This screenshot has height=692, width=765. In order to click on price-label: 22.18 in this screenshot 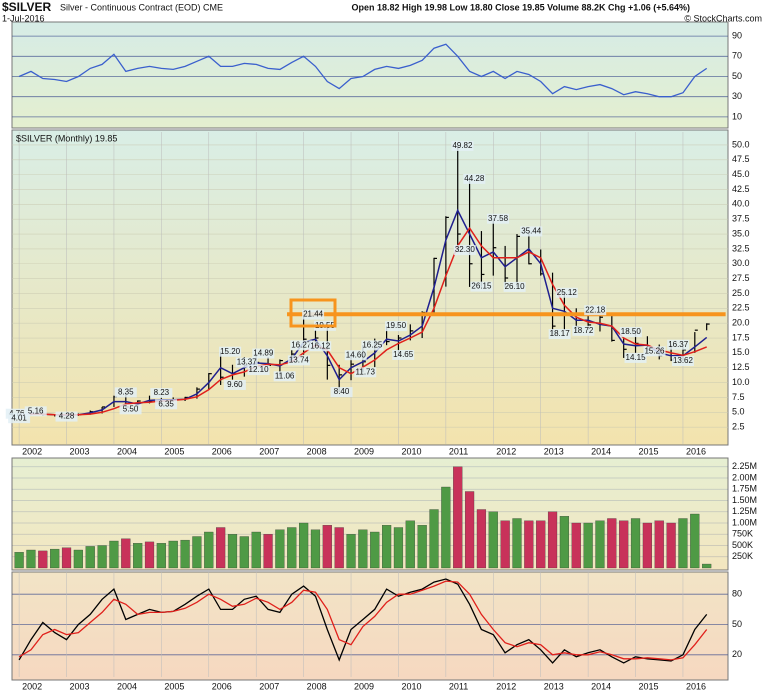, I will do `click(595, 309)`.